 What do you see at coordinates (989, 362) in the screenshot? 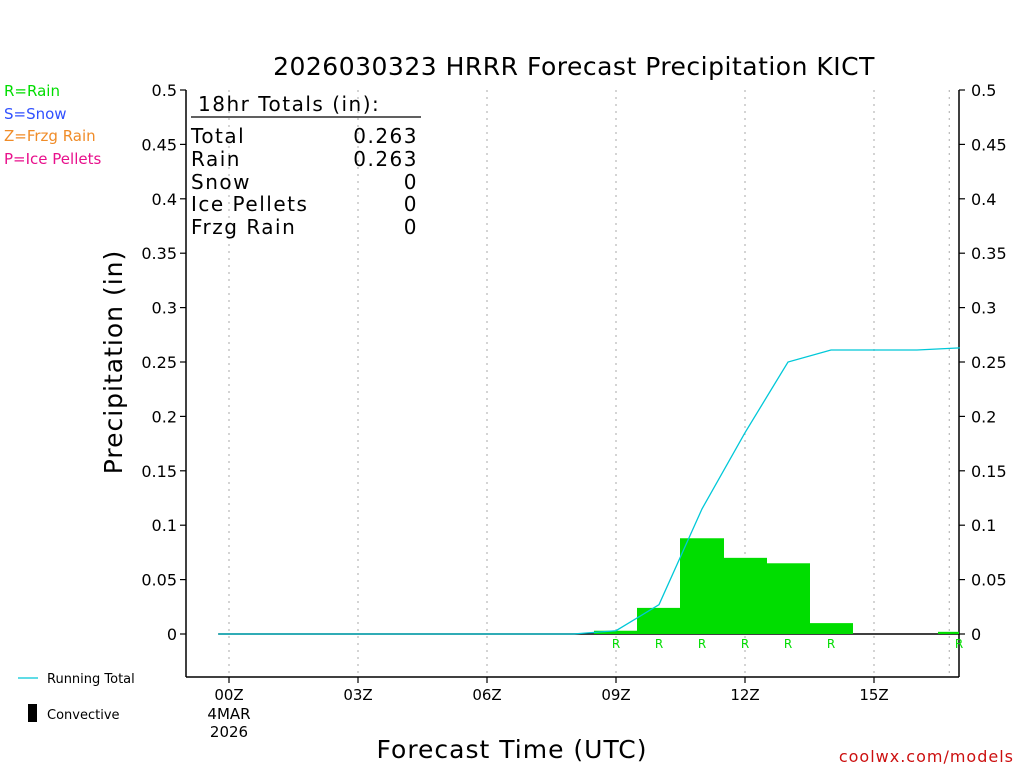
I see `y-tick-label-right: 0.25` at bounding box center [989, 362].